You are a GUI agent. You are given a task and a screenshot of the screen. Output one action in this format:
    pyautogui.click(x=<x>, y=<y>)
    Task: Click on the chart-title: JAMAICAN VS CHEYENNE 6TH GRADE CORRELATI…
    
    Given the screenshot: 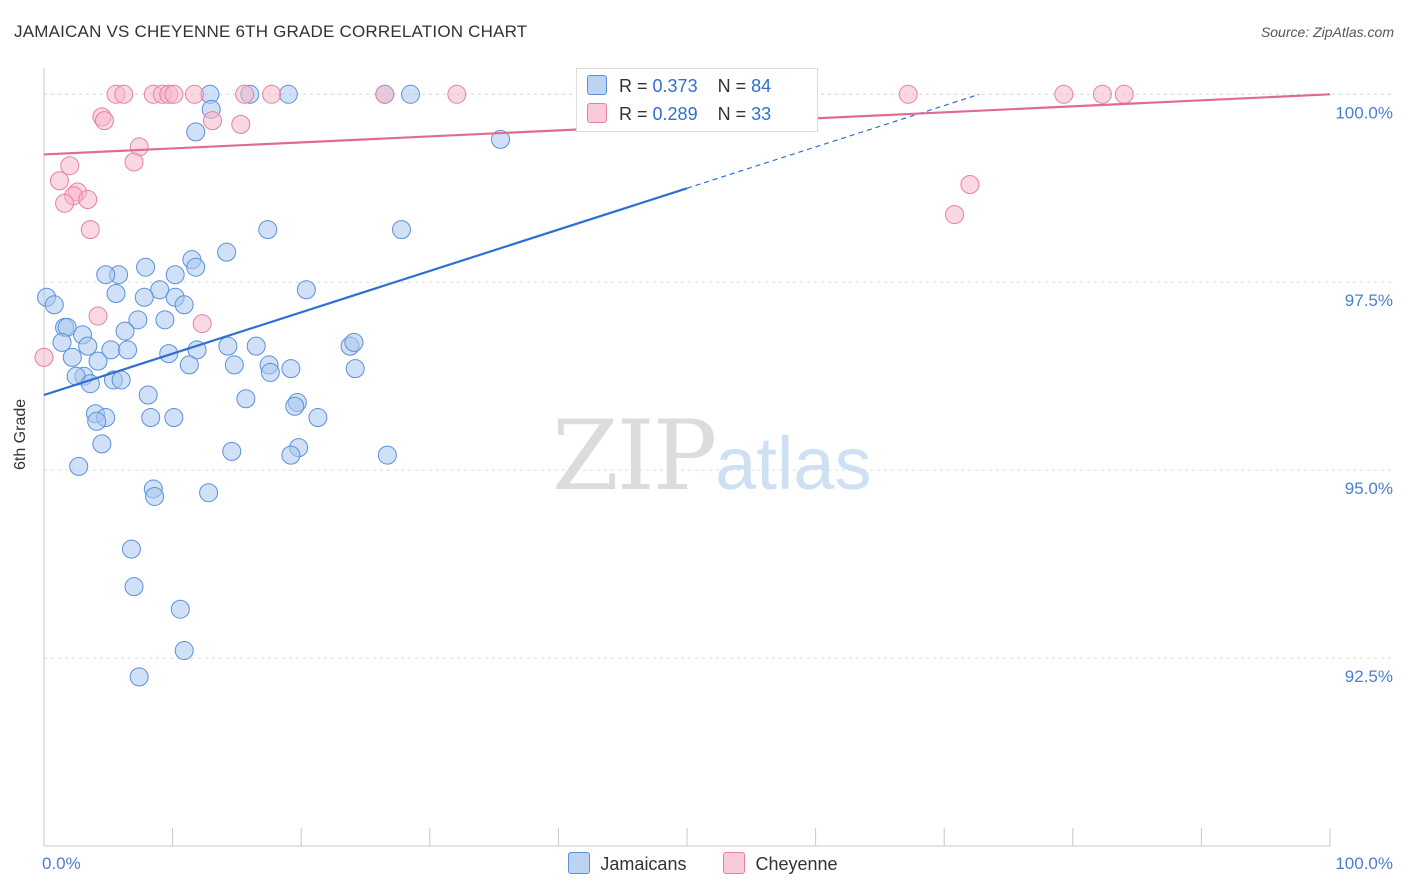 What is the action you would take?
    pyautogui.click(x=271, y=31)
    